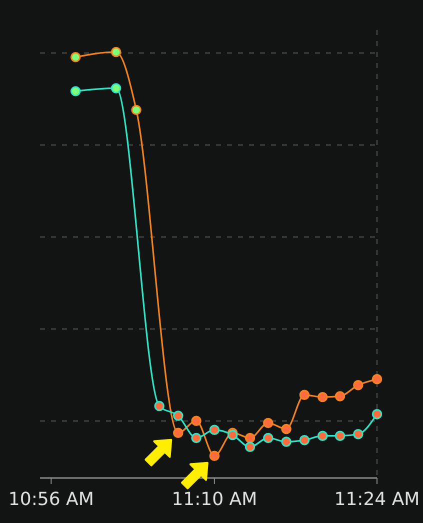 This screenshot has width=423, height=523. Describe the element at coordinates (377, 499) in the screenshot. I see `x-tick-label: 11:24 AM` at that location.